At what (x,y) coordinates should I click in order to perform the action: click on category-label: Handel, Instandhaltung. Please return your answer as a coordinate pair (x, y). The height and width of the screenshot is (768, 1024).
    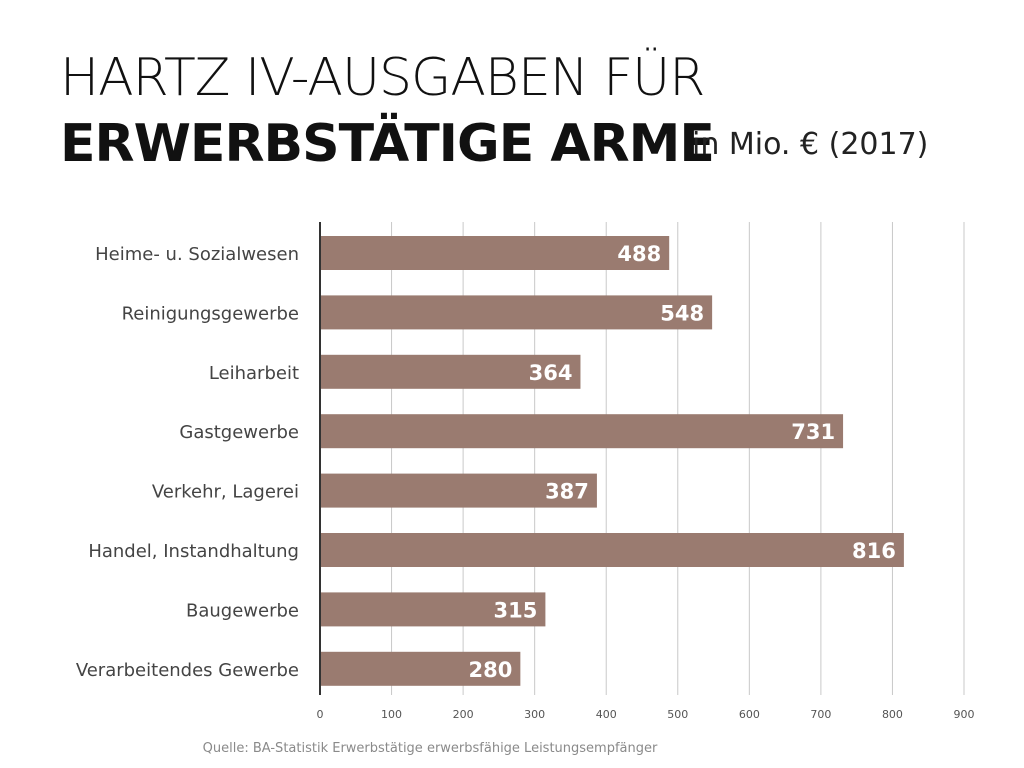
    Looking at the image, I should click on (193, 551).